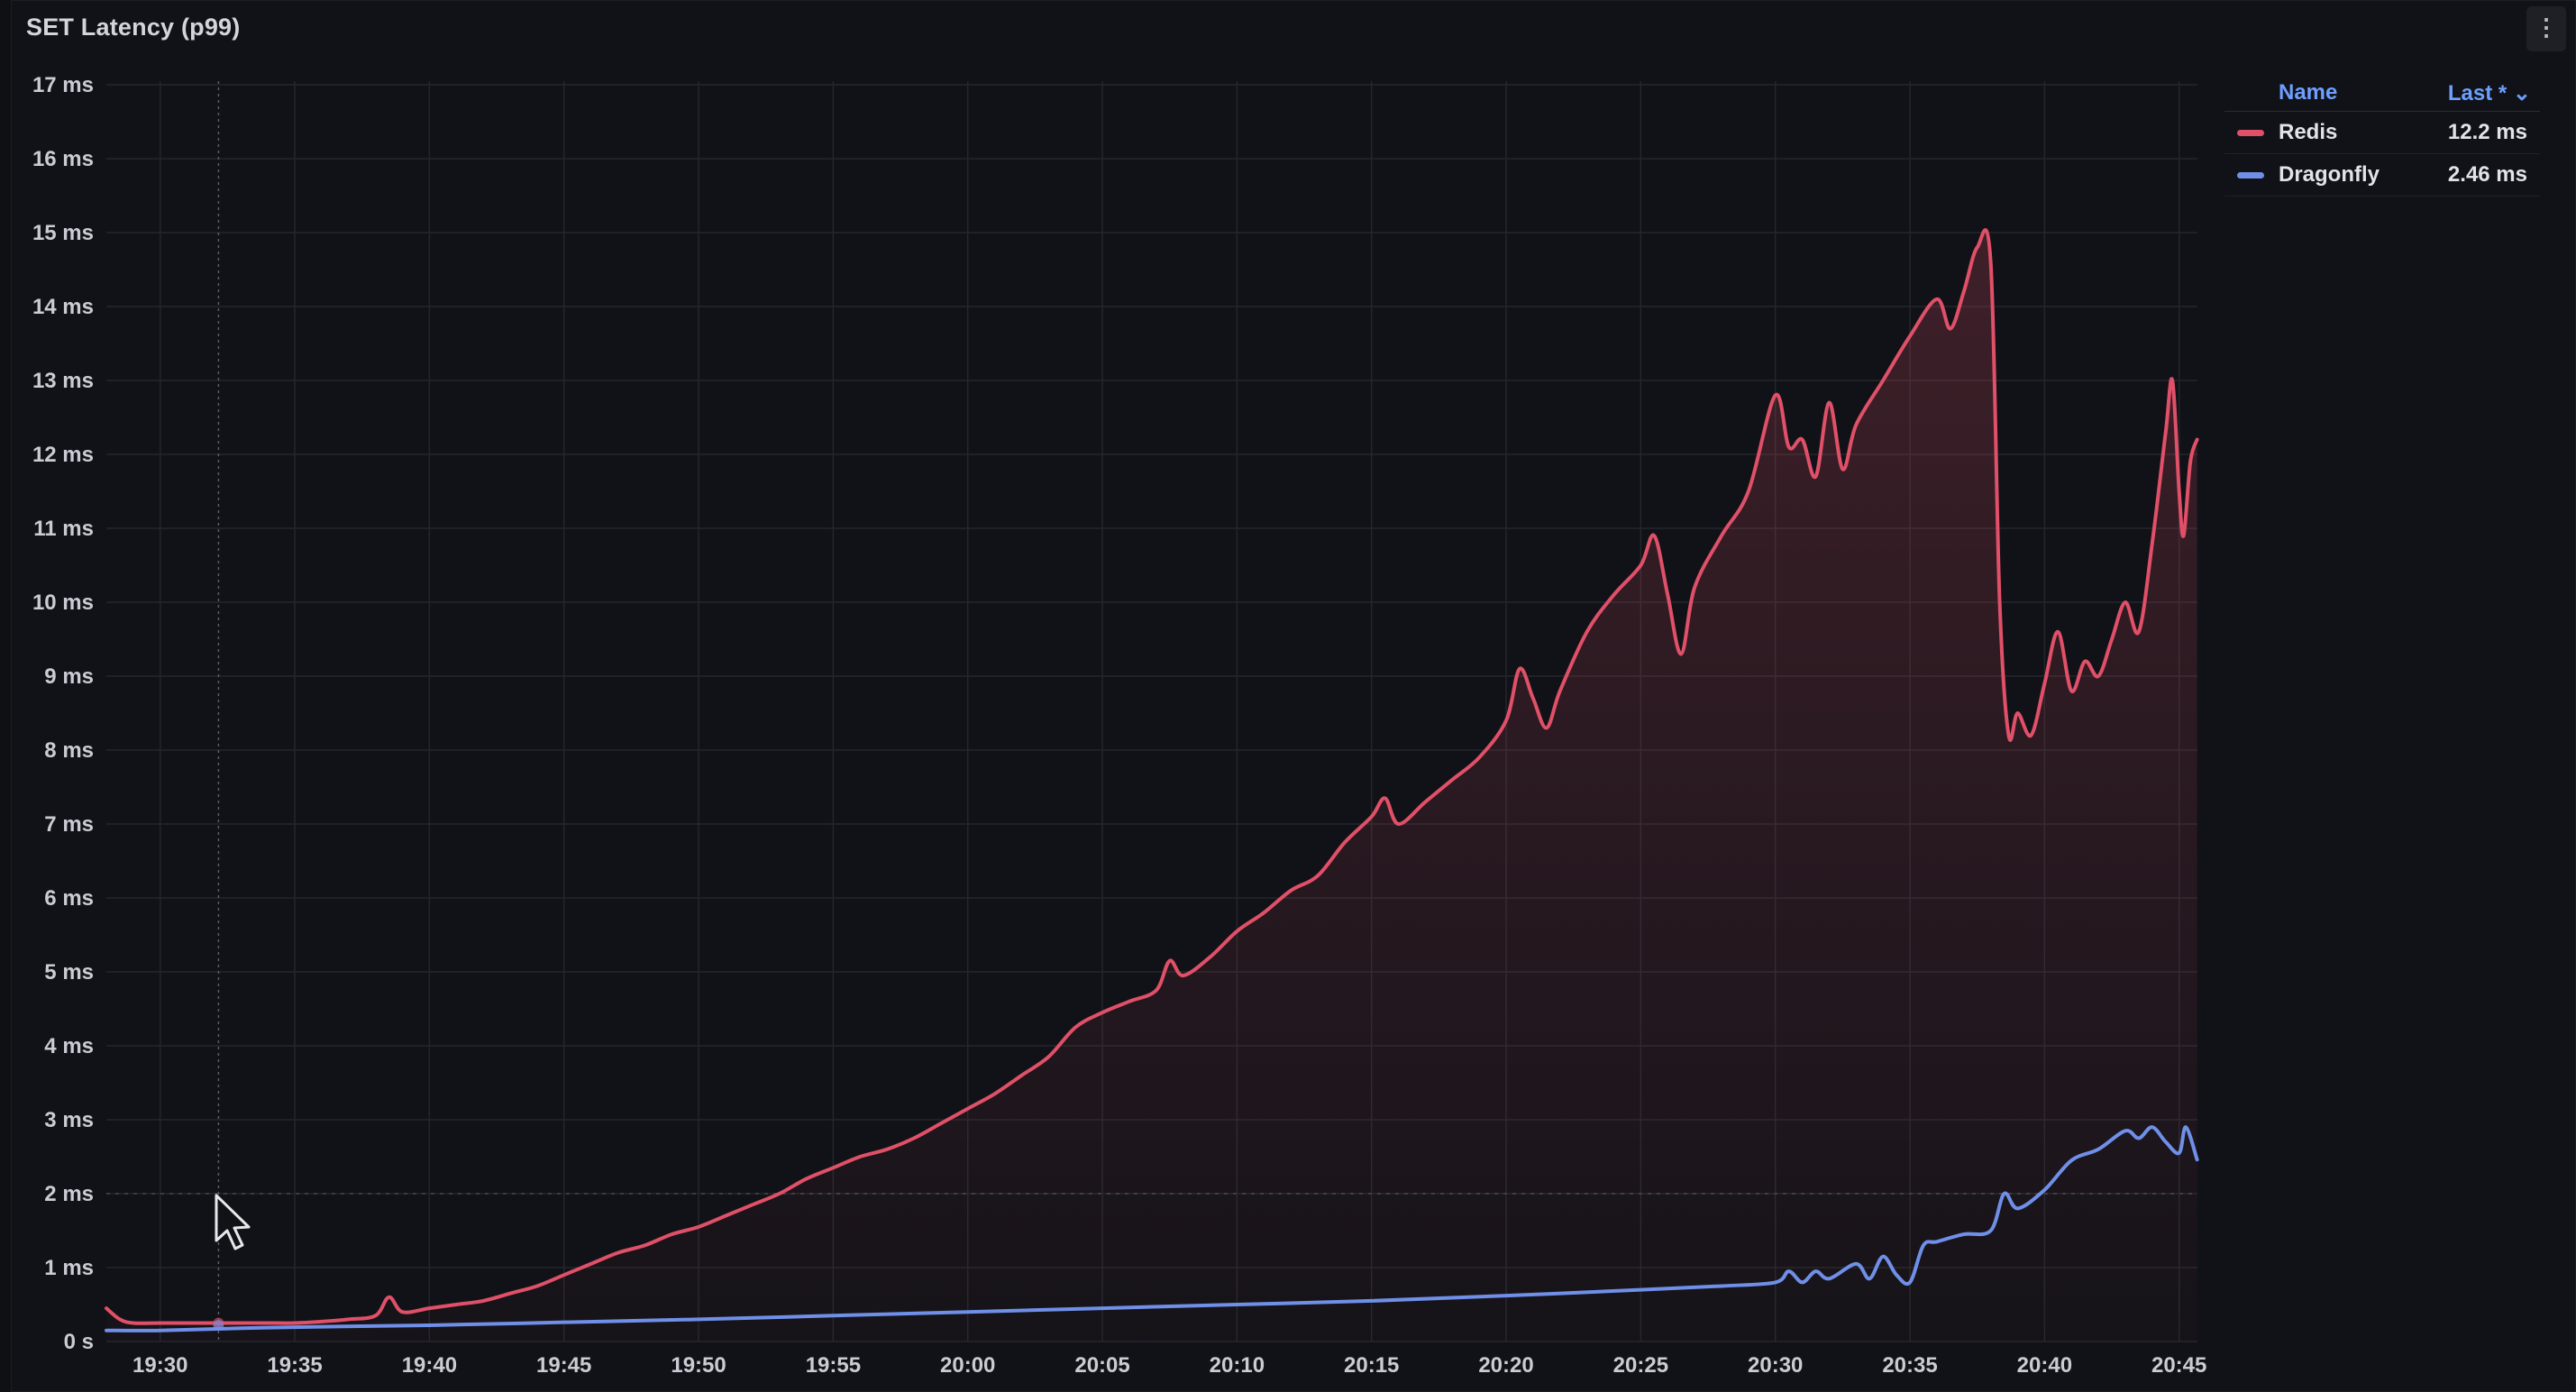 The width and height of the screenshot is (2576, 1392). Describe the element at coordinates (1152, 1228) in the screenshot. I see `series-line-dragonfly` at that location.